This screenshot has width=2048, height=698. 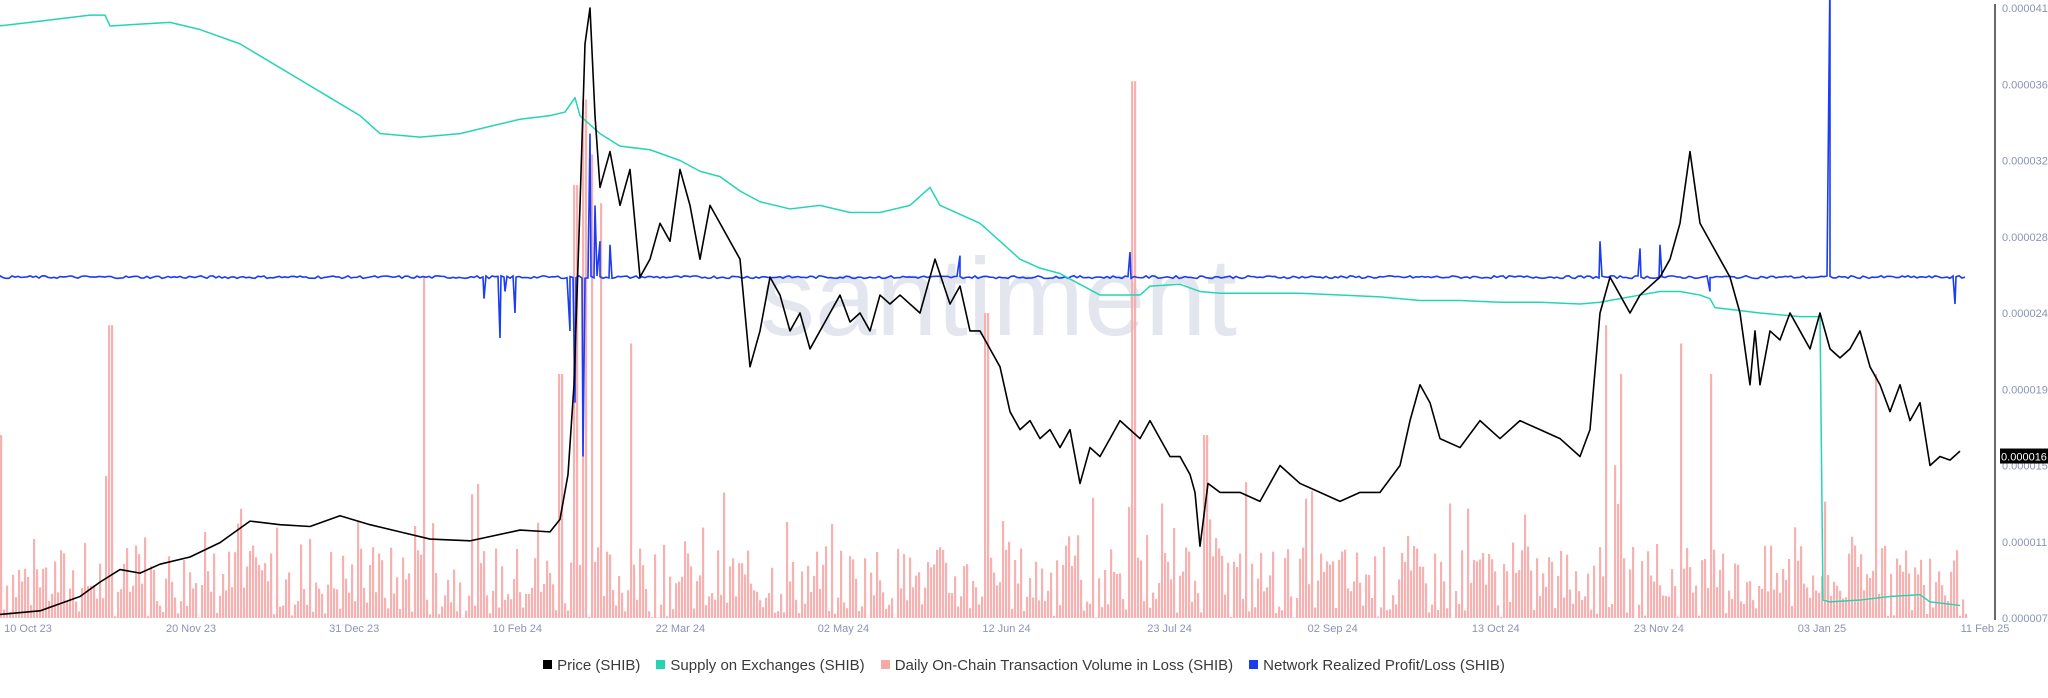 What do you see at coordinates (1377, 665) in the screenshot?
I see `legend-item: Network Realized Profit/Loss (SHIB)` at bounding box center [1377, 665].